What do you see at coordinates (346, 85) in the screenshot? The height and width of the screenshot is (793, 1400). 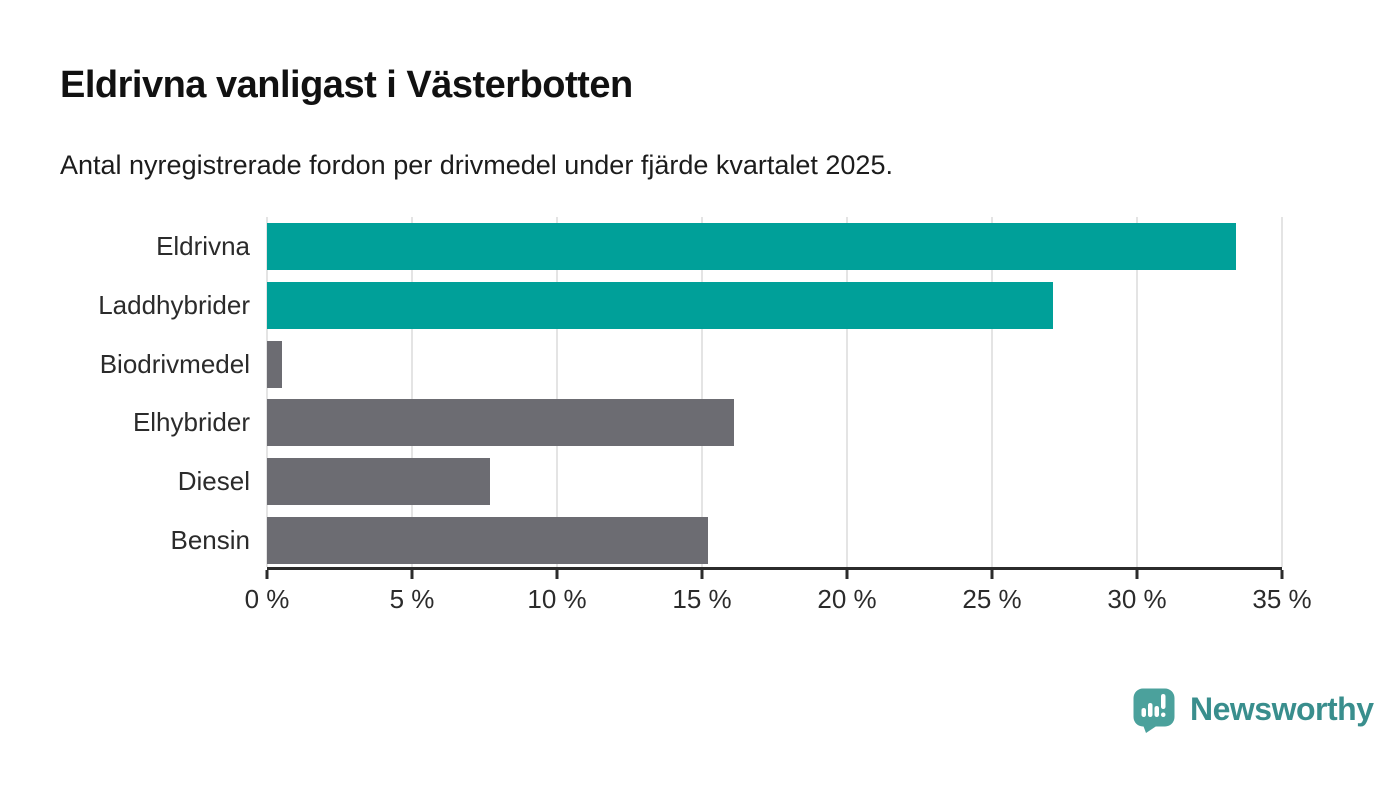 I see `chart-title: Eldrivna vanligast i Västerbotten` at bounding box center [346, 85].